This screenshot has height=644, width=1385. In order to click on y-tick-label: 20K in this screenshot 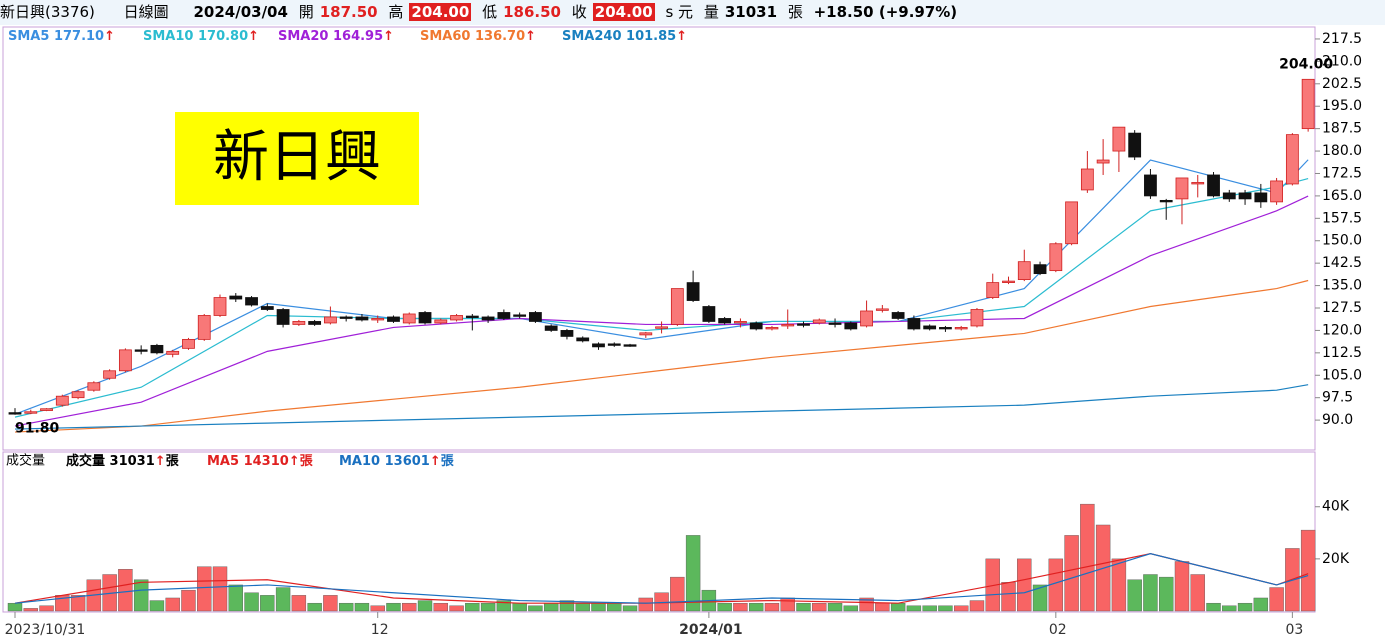, I will do `click(1336, 559)`.